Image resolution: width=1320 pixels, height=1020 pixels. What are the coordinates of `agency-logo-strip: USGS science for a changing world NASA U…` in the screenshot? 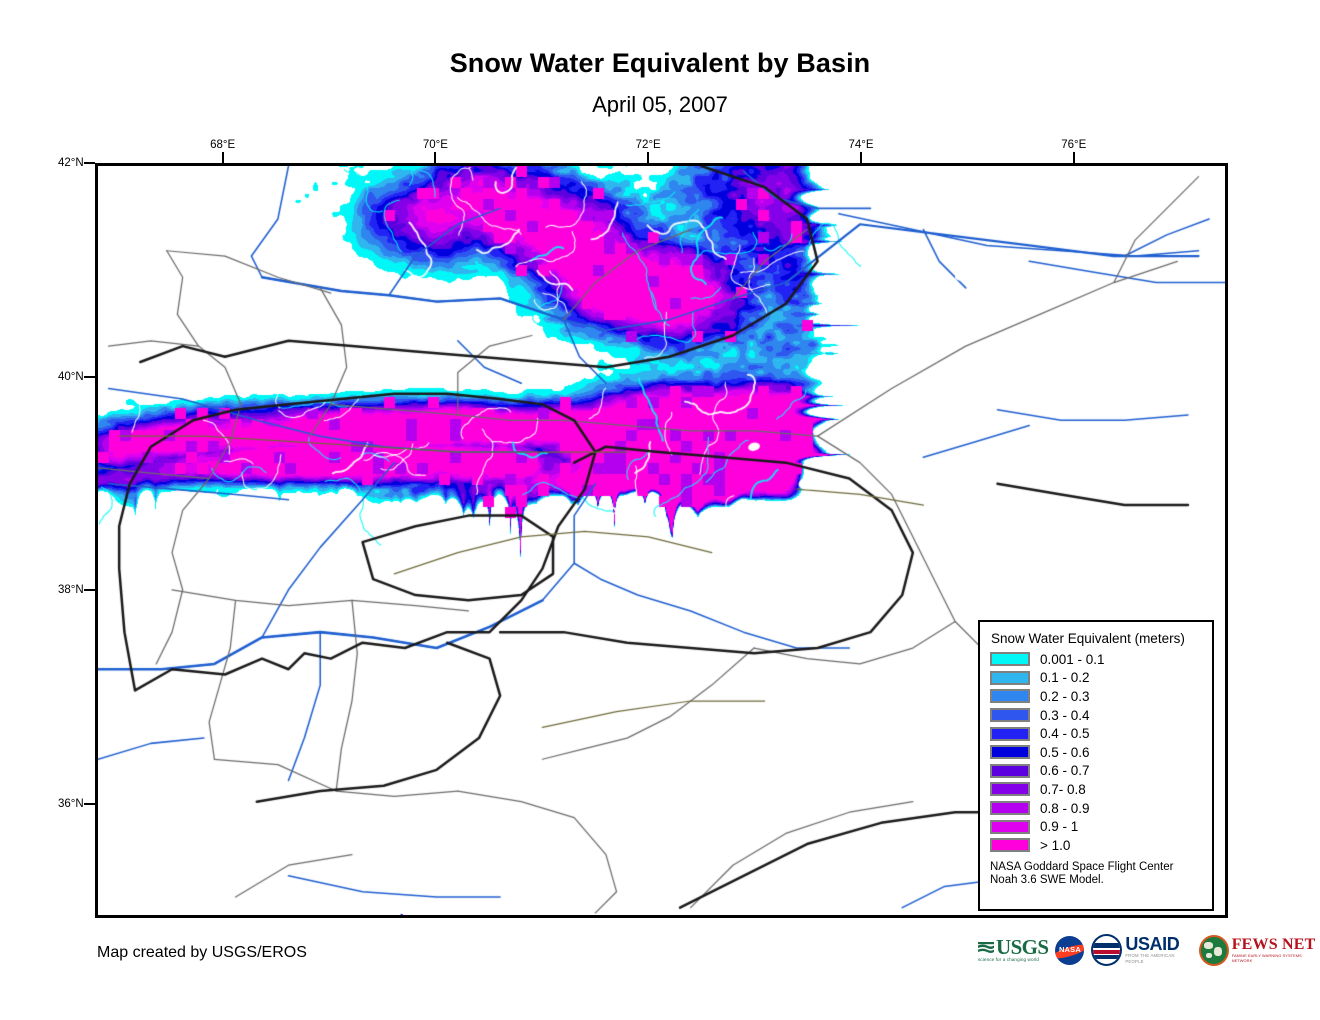 It's located at (1149, 950).